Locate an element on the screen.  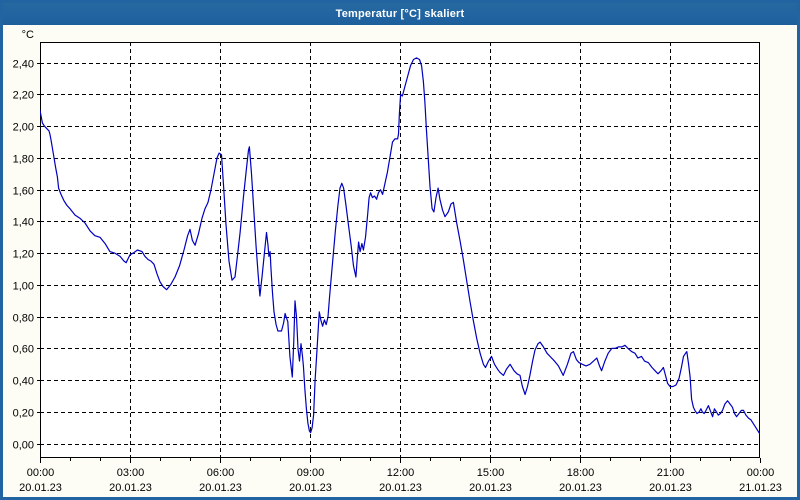
y-tick-label: 0,20 is located at coordinates (23, 414).